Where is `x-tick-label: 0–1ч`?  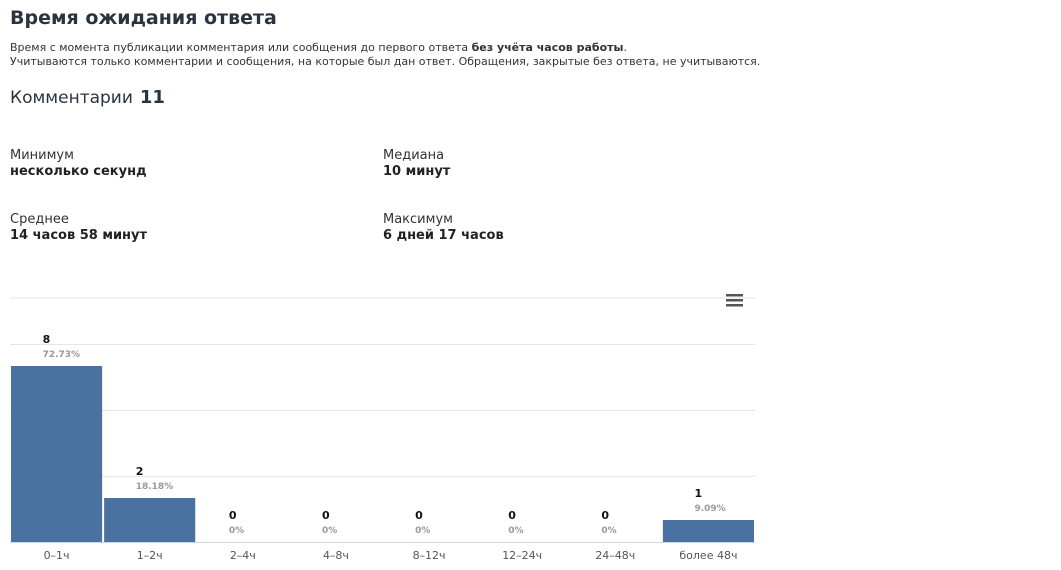
x-tick-label: 0–1ч is located at coordinates (57, 555).